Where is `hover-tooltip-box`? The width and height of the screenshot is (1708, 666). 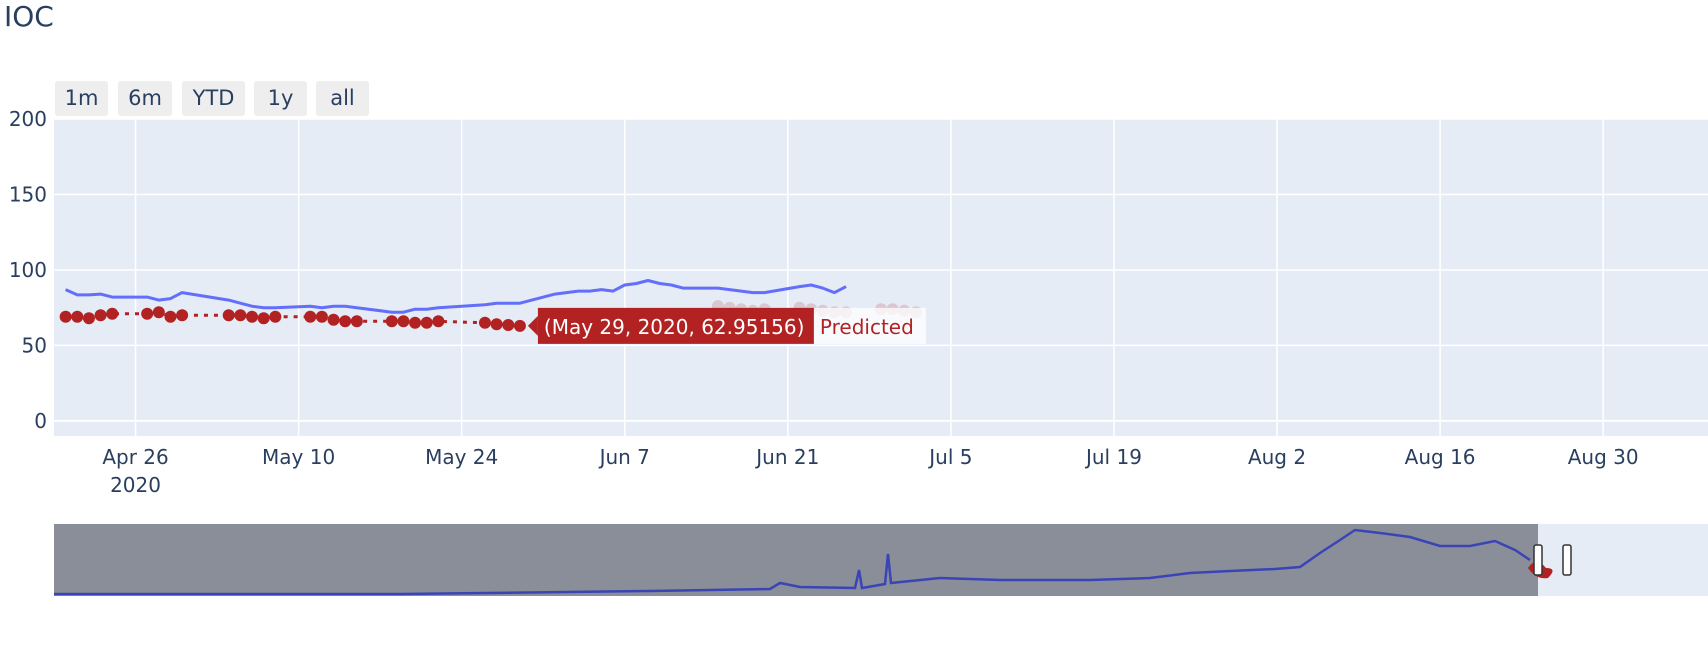
hover-tooltip-box is located at coordinates (675, 325).